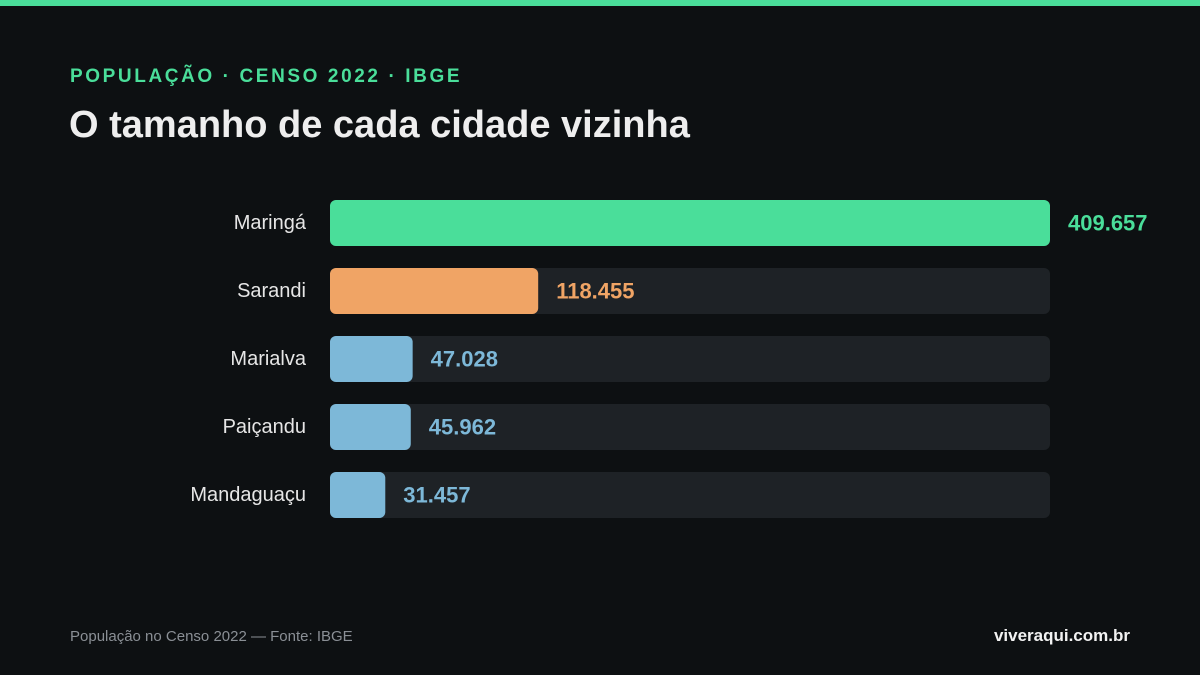  What do you see at coordinates (266, 76) in the screenshot?
I see `chart-eyebrow: POPULAÇÃO · CENSO 2022 · IBGE` at bounding box center [266, 76].